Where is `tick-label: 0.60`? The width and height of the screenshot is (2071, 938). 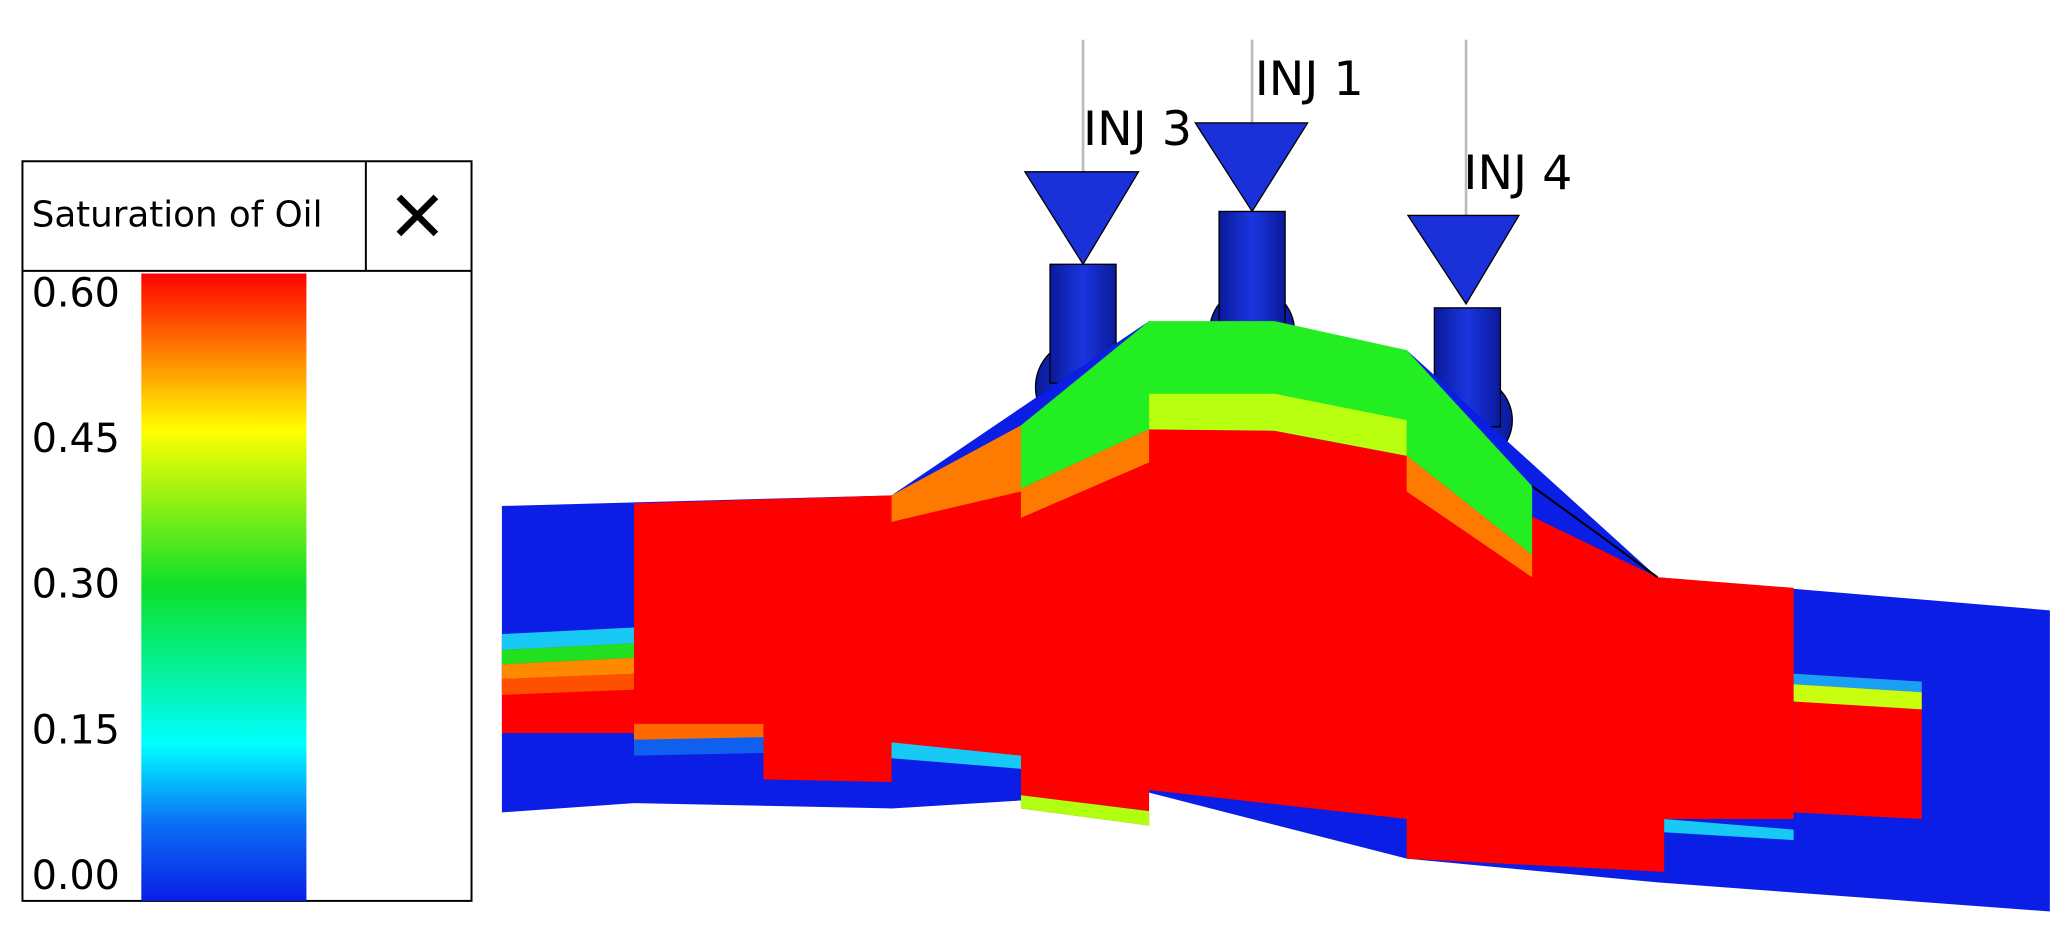
tick-label: 0.60 is located at coordinates (76, 293).